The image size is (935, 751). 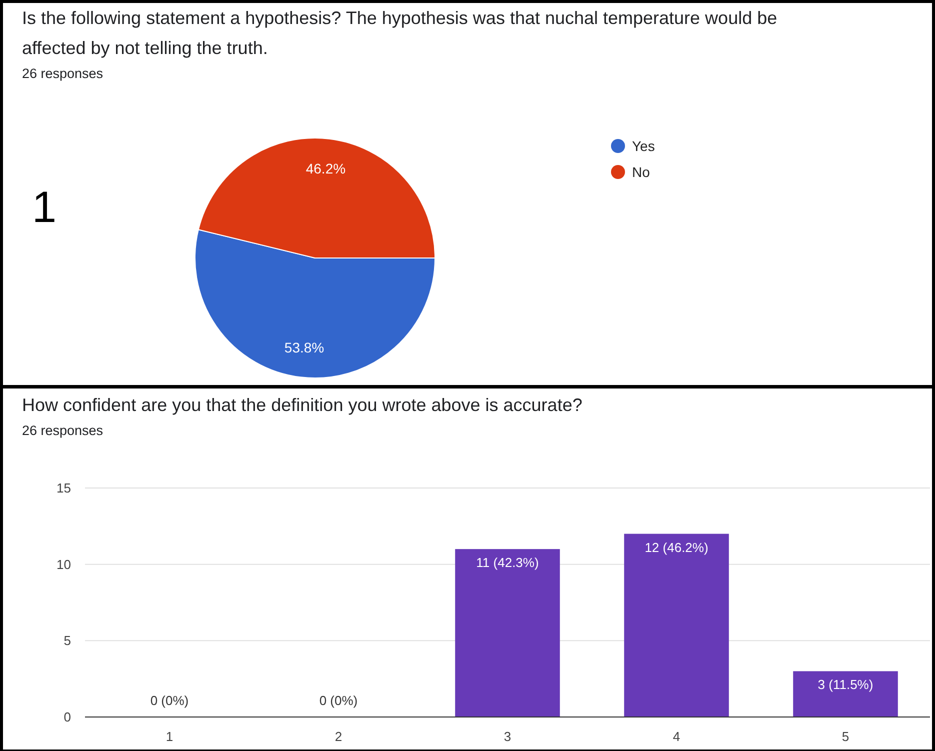 I want to click on data-label: 11 (42.3%), so click(x=507, y=562).